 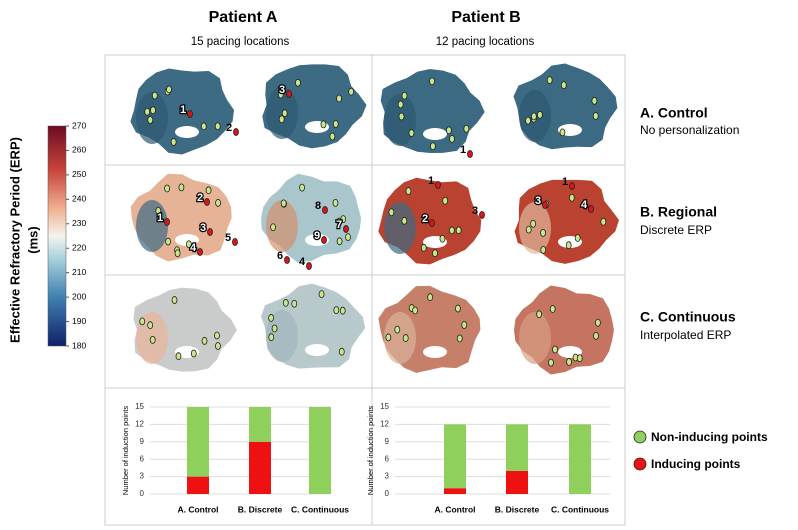 I want to click on point-label: 7, so click(x=339, y=225).